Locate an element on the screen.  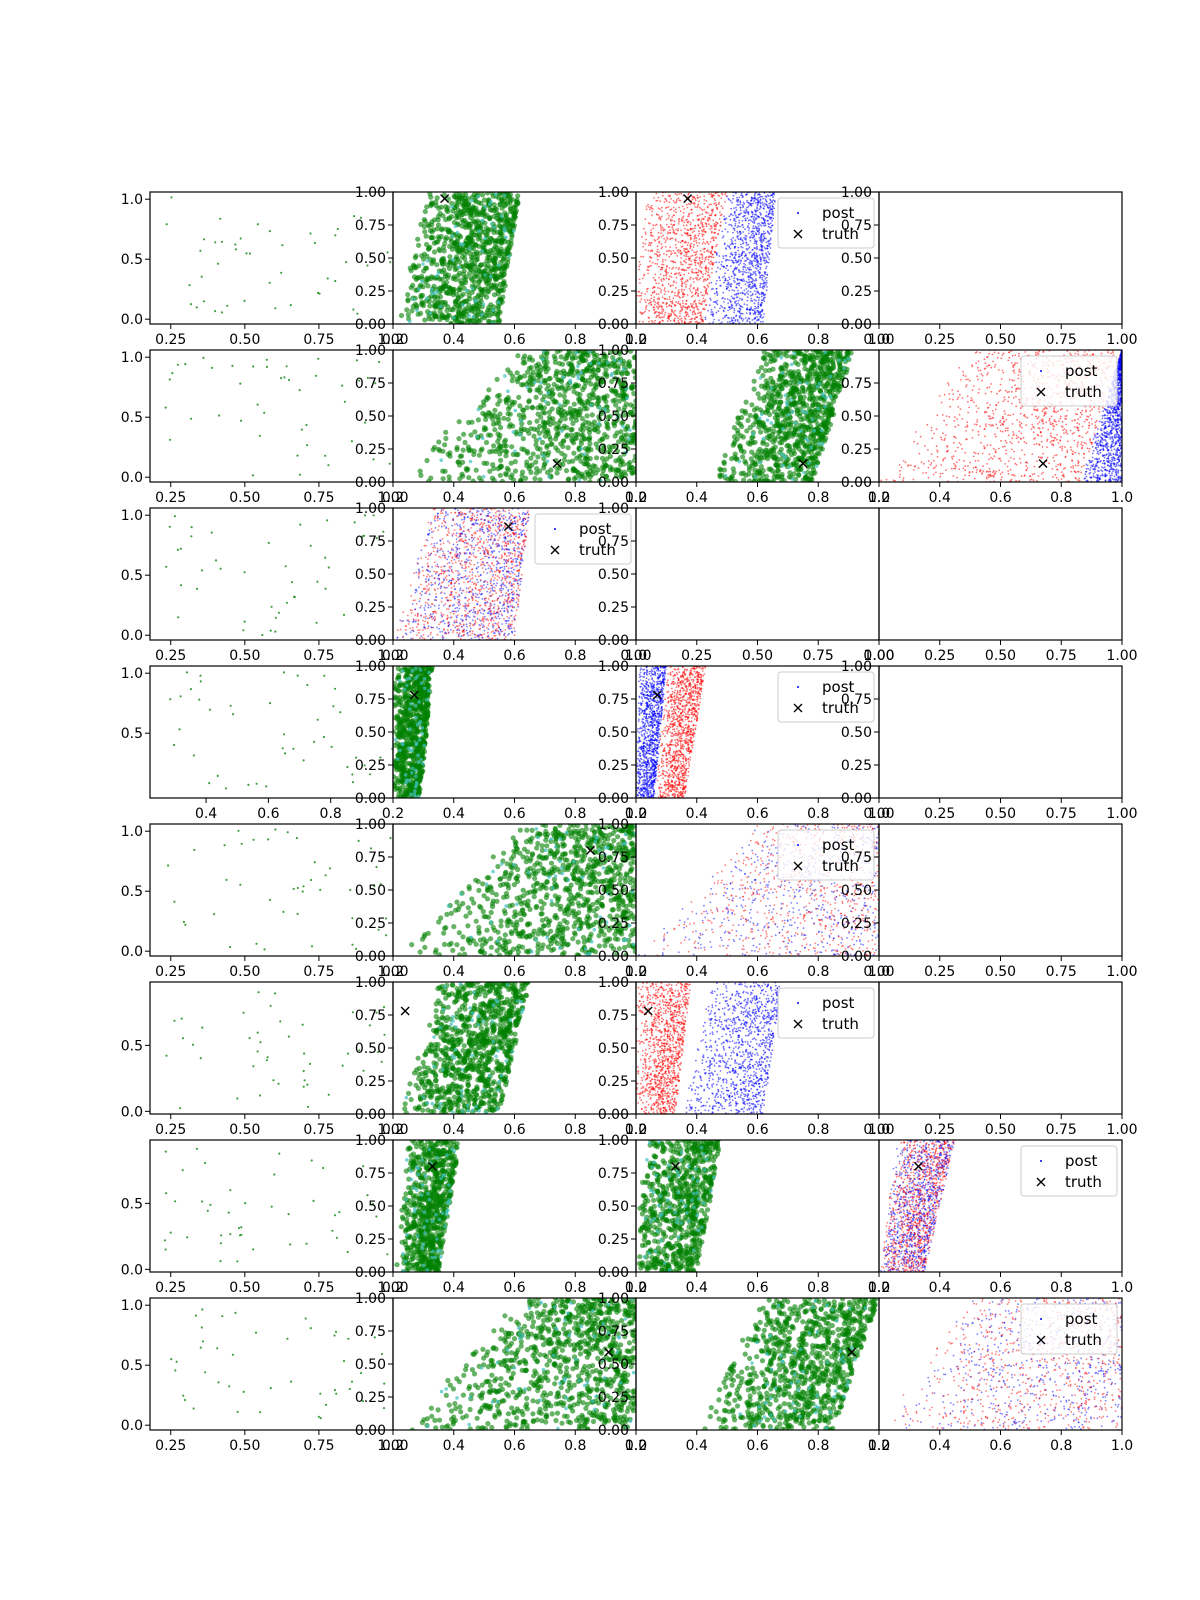
x-tick-label: 0.25 is located at coordinates (170, 498).